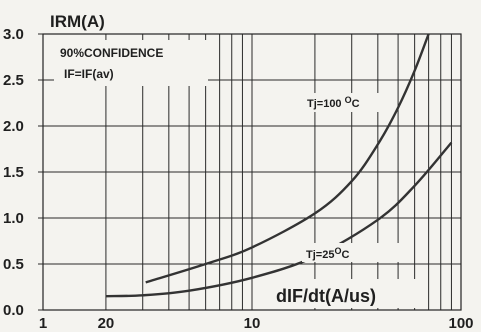 This screenshot has width=481, height=332. Describe the element at coordinates (337, 251) in the screenshot. I see `series-label-tj25-degree: O` at that location.